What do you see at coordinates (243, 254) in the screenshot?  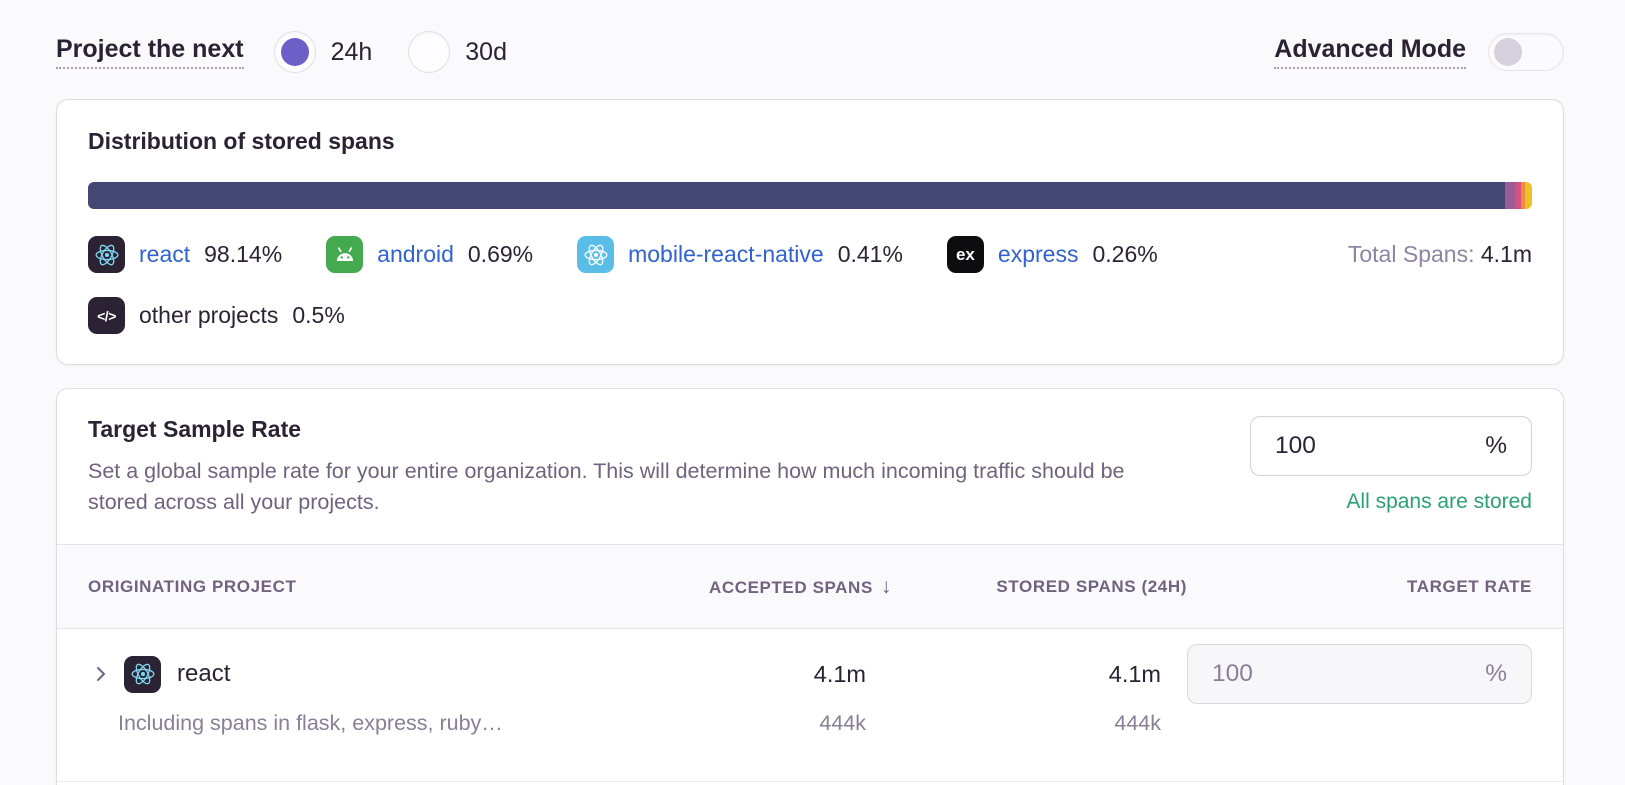 I see `legend-percent: 98.14%` at bounding box center [243, 254].